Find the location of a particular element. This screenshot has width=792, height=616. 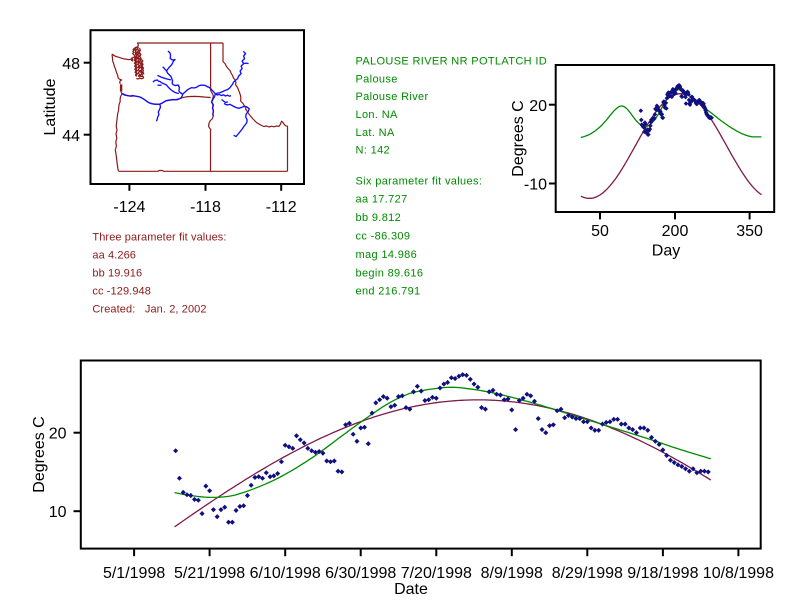

svg-text: -124 is located at coordinates (129, 207).